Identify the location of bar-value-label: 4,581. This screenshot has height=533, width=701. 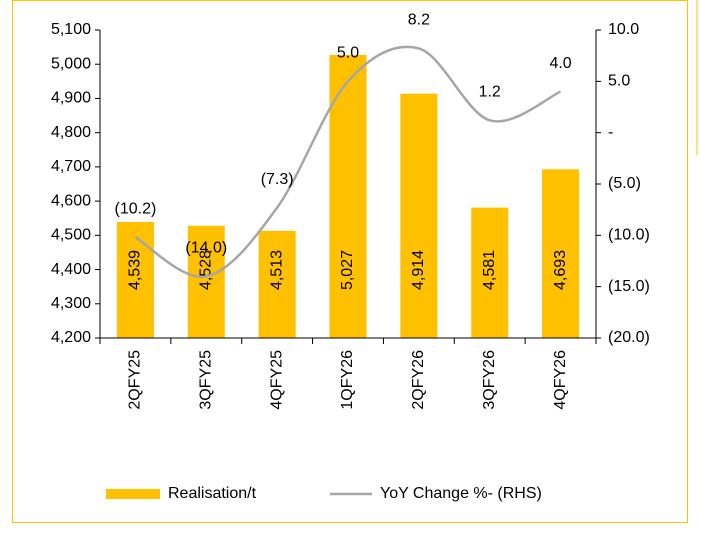
(489, 270).